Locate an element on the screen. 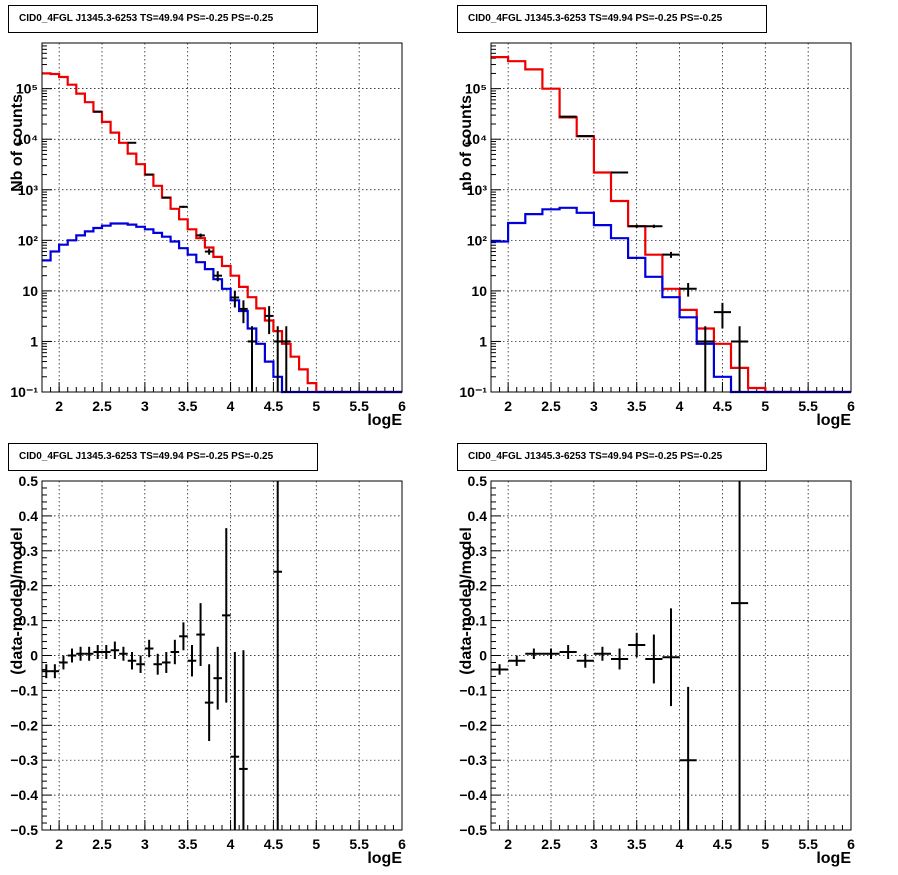 This screenshot has height=875, width=898. panel3-x-tick-label: 3 is located at coordinates (145, 844).